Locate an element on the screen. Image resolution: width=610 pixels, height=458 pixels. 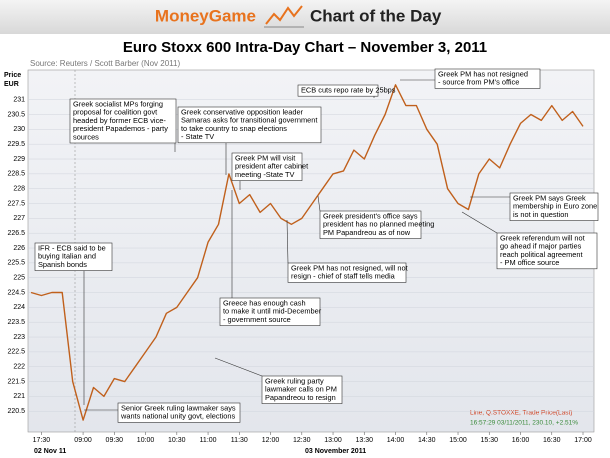
annotation-text: president Papademos - party is located at coordinates (120, 128).